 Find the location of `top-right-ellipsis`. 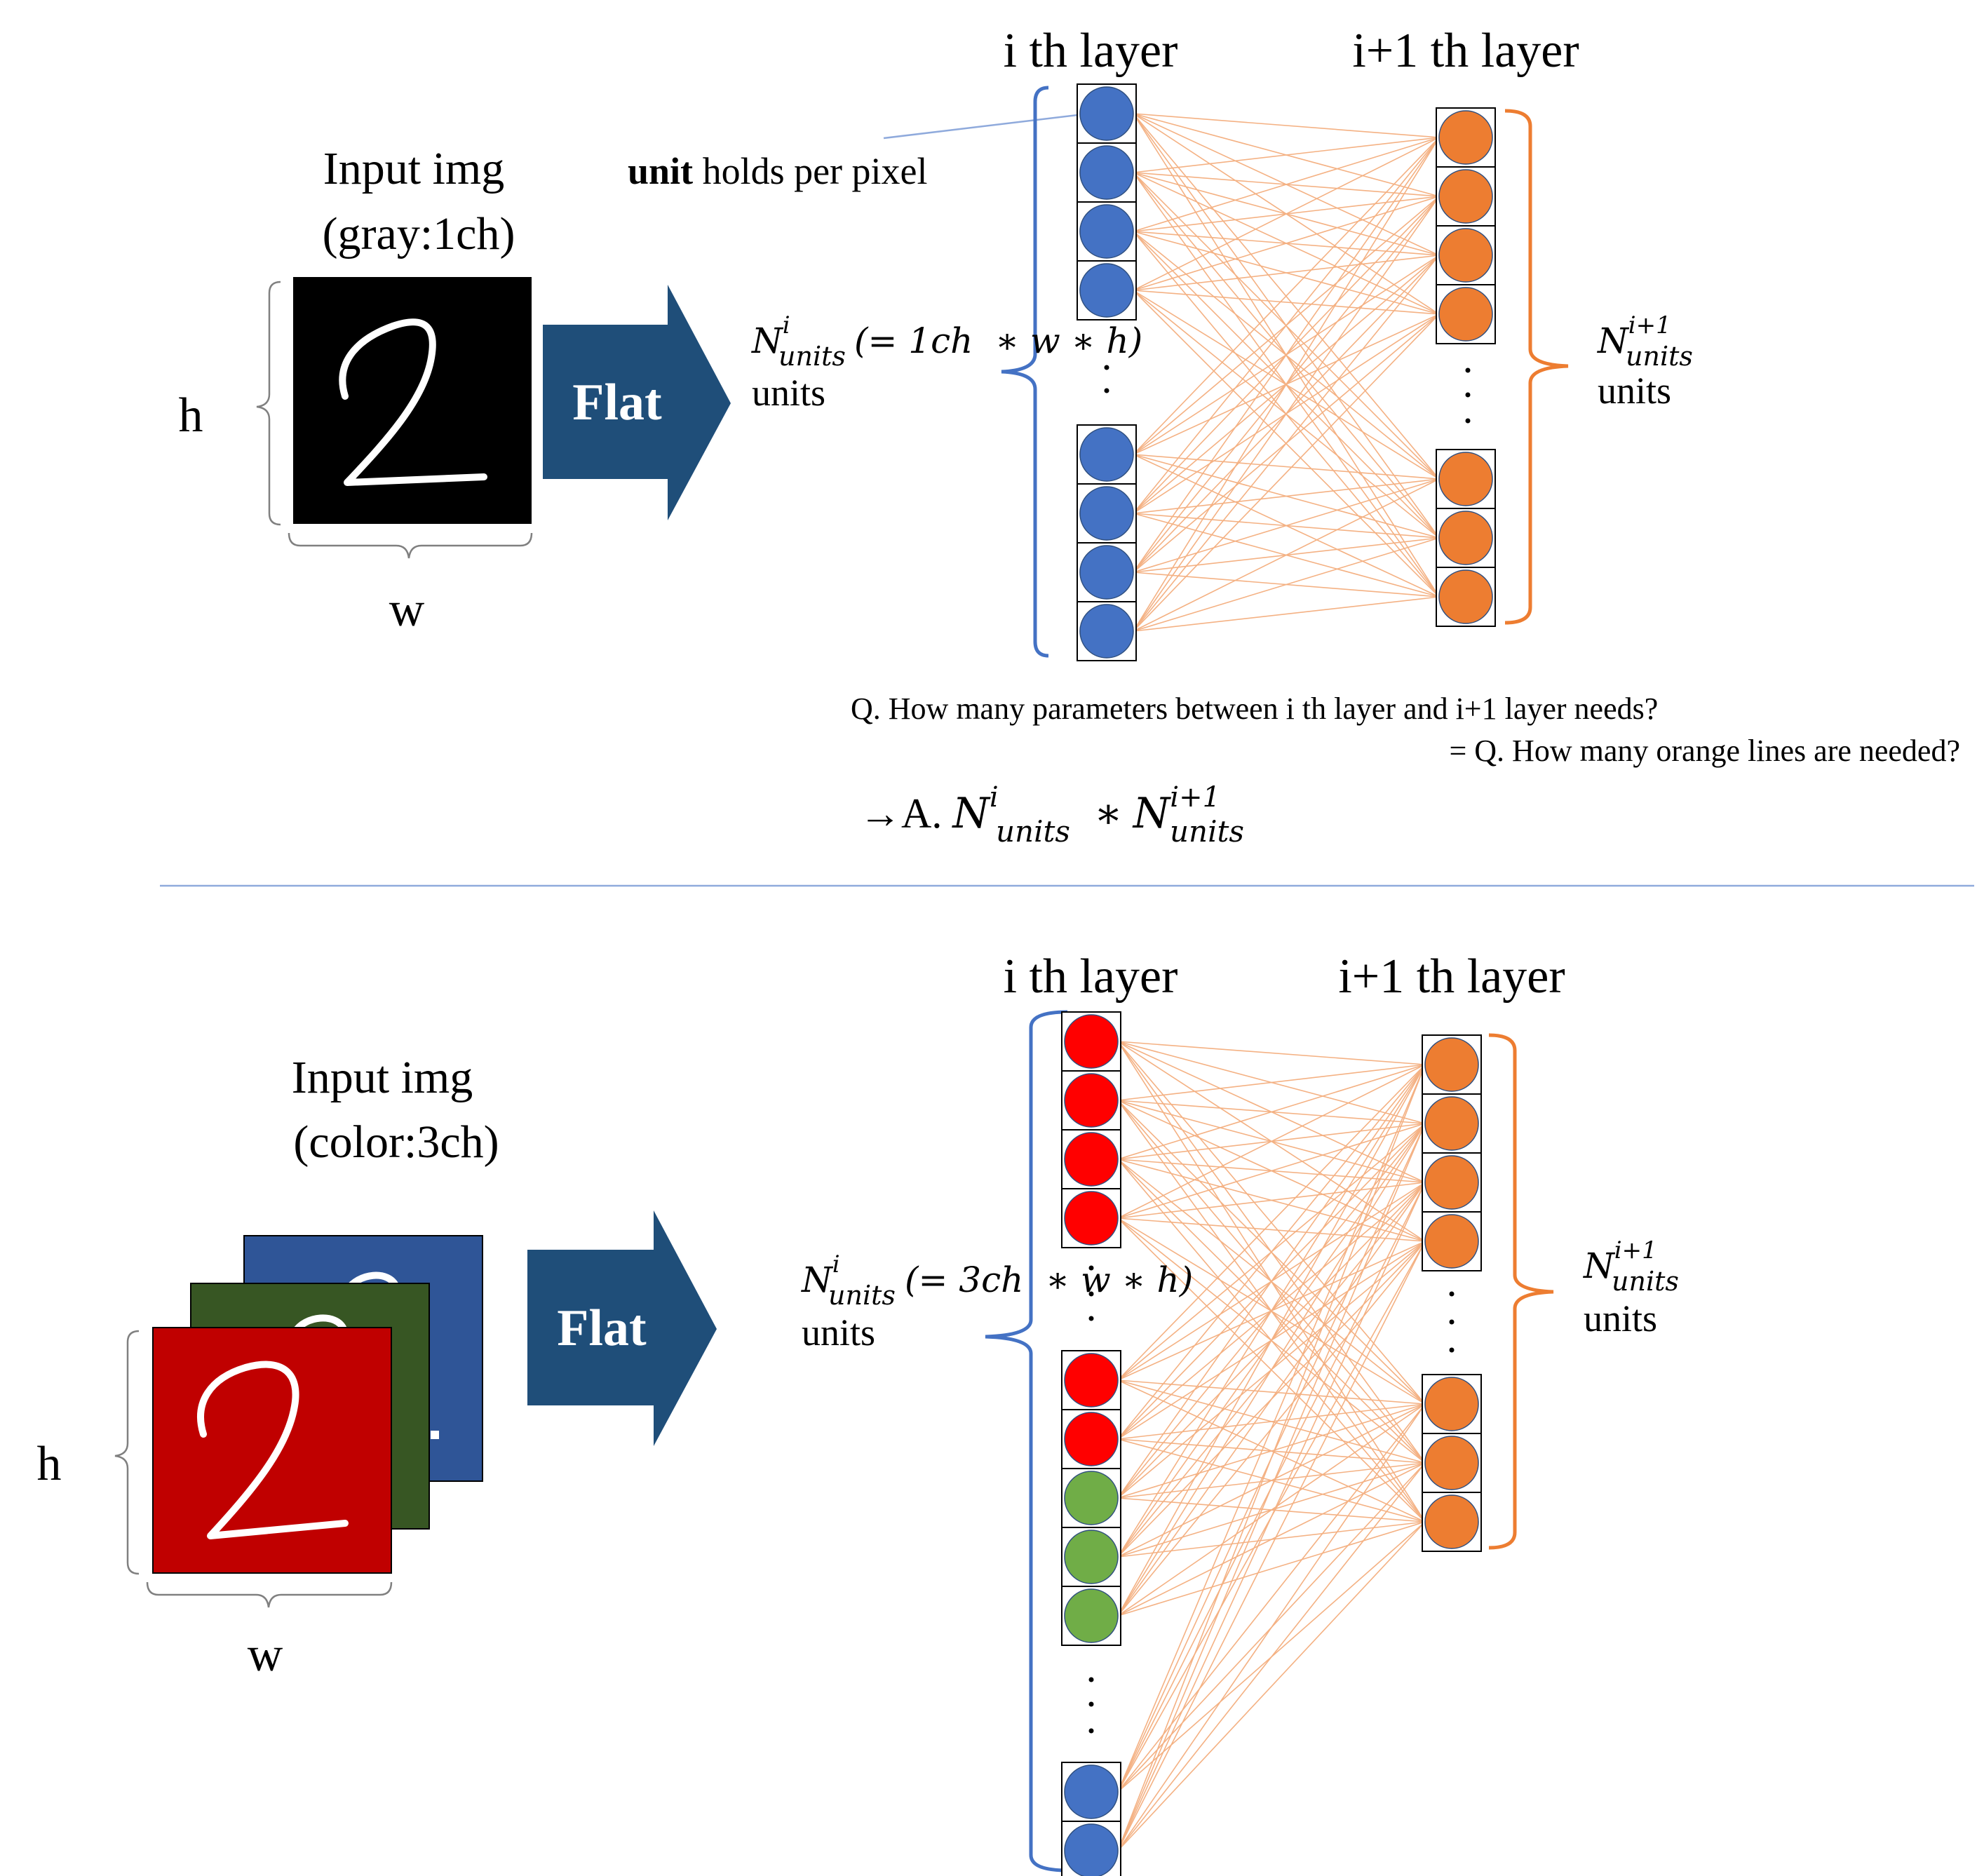

top-right-ellipsis is located at coordinates (1468, 396).